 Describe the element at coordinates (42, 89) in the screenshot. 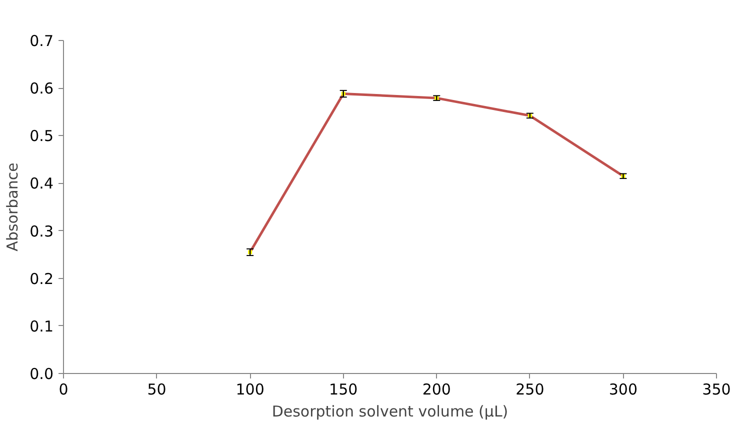

I see `y-tick-label: 0.6` at that location.